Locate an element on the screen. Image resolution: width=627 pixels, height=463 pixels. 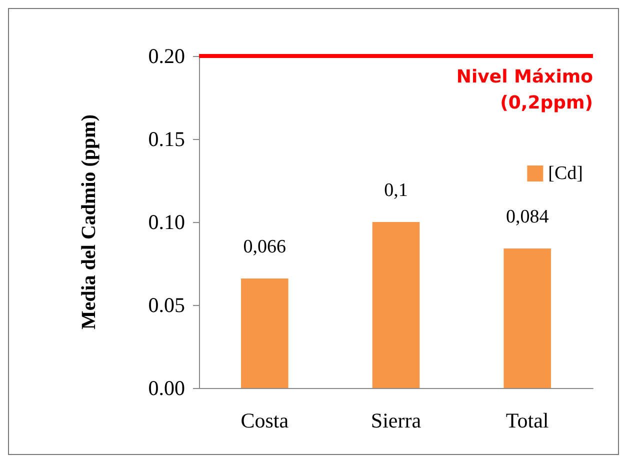
data-label: 0,084 is located at coordinates (528, 217).